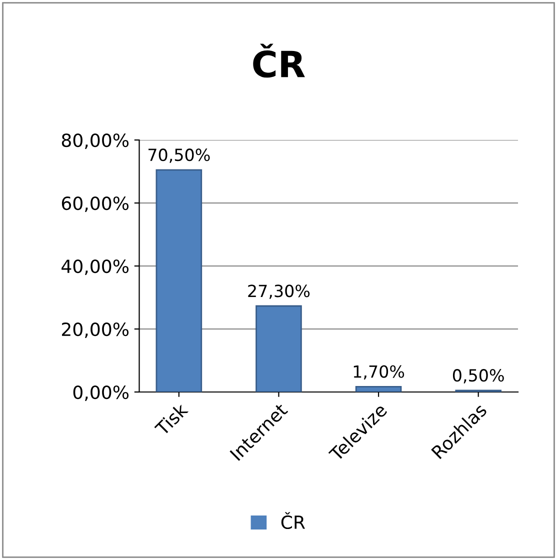  What do you see at coordinates (95, 267) in the screenshot?
I see `y-tick-label: 40,00%` at bounding box center [95, 267].